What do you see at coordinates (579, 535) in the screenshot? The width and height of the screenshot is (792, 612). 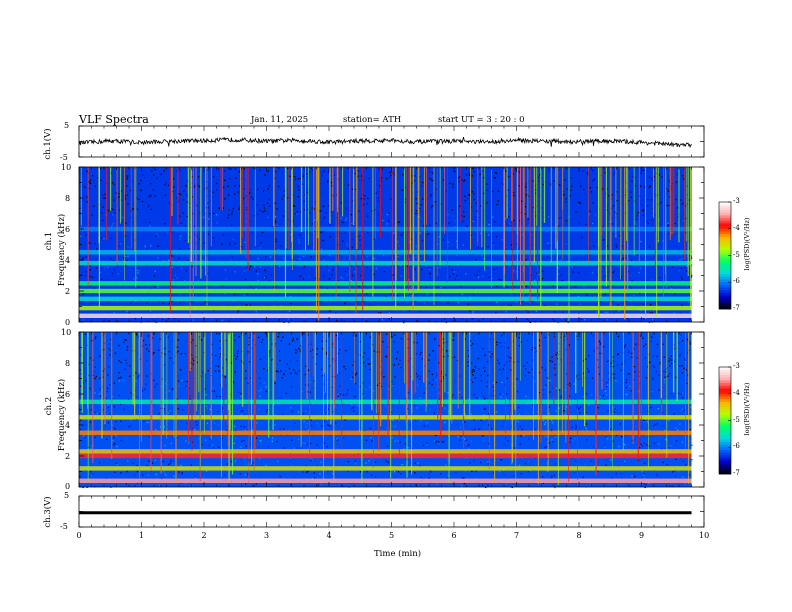 I see `x-tick-label-8: 8` at bounding box center [579, 535].